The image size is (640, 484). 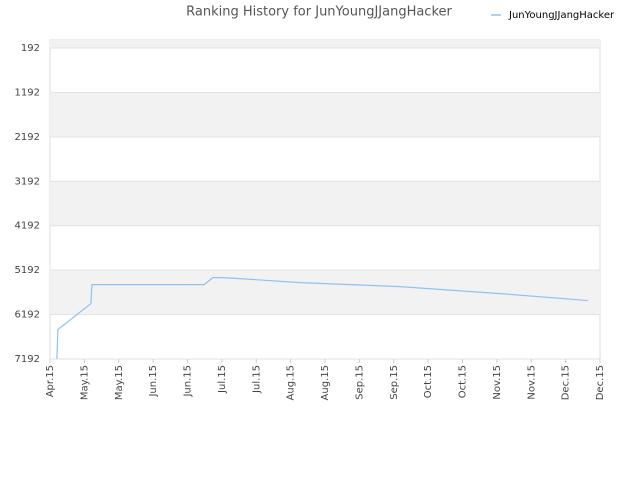 What do you see at coordinates (30, 48) in the screenshot?
I see `y-tick-label: 192` at bounding box center [30, 48].